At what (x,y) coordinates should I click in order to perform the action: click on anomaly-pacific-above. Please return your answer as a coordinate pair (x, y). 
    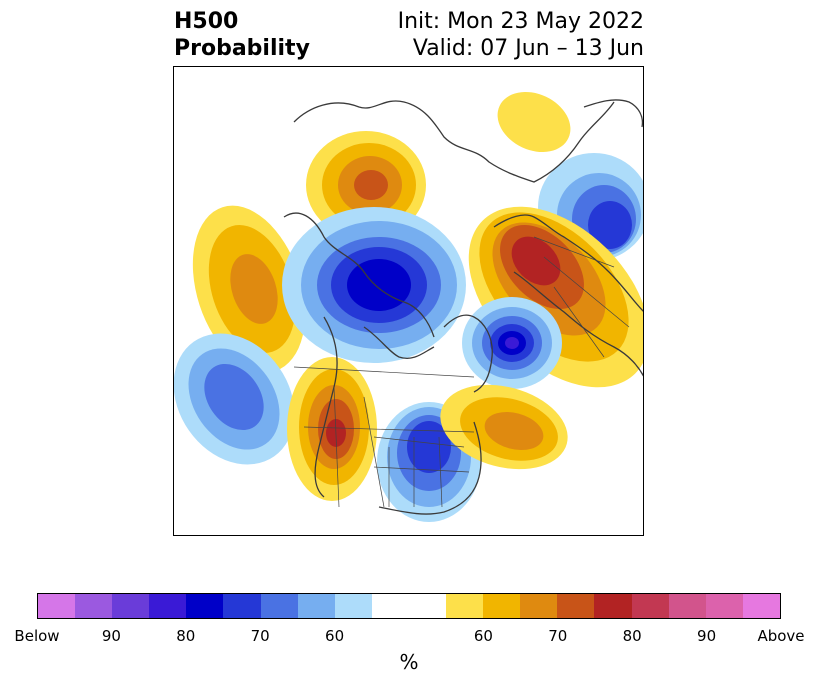
    Looking at the image, I should click on (249, 289).